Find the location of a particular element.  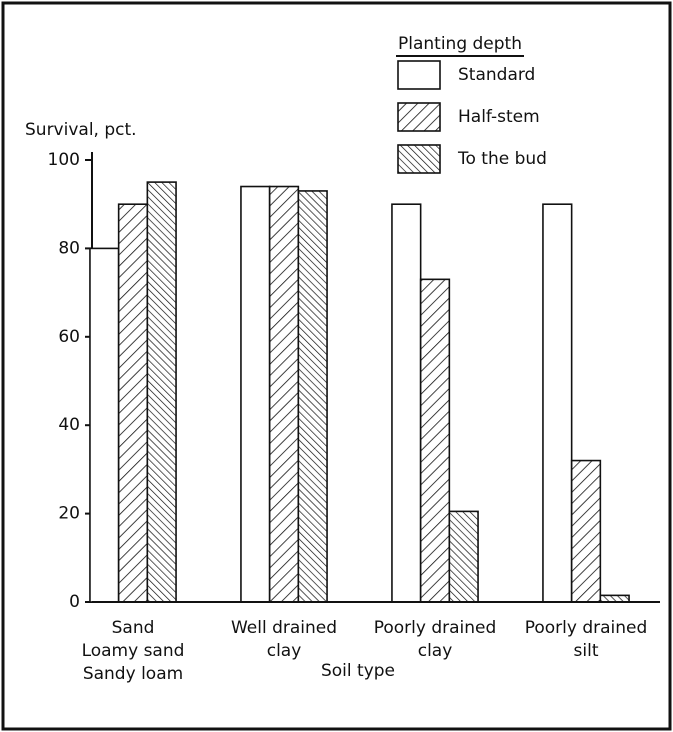

y-tick-label: 40 is located at coordinates (69, 425).